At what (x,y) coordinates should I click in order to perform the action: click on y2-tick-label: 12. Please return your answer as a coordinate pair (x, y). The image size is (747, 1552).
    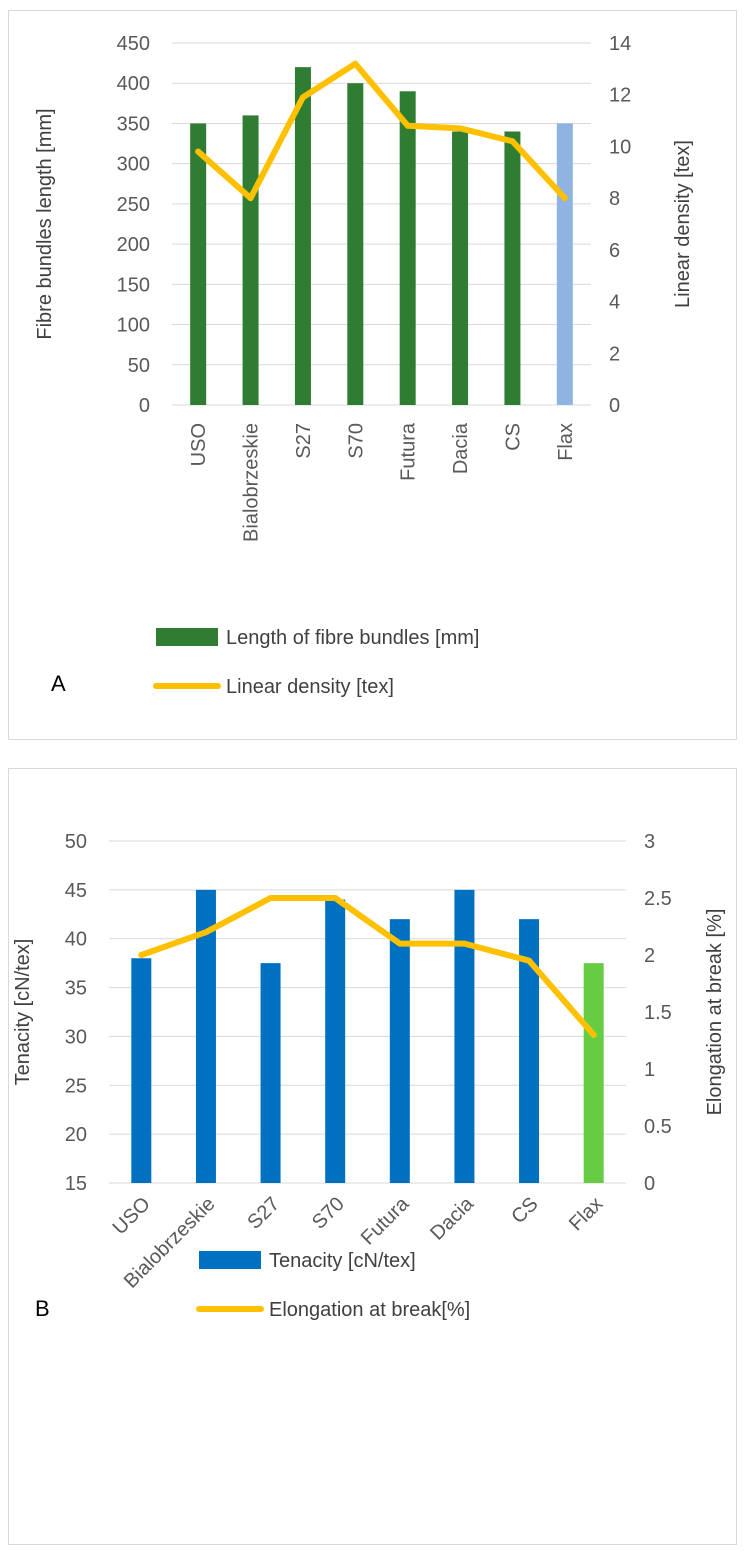
    Looking at the image, I should click on (620, 96).